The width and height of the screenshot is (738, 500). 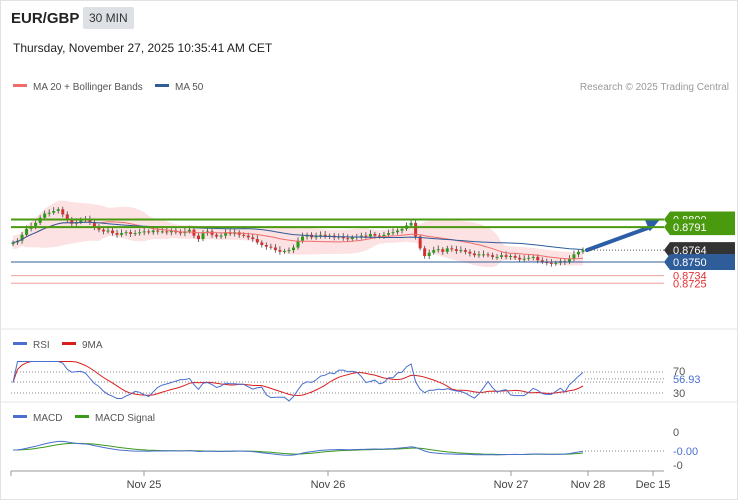 I want to click on ma20-line, so click(x=298, y=240).